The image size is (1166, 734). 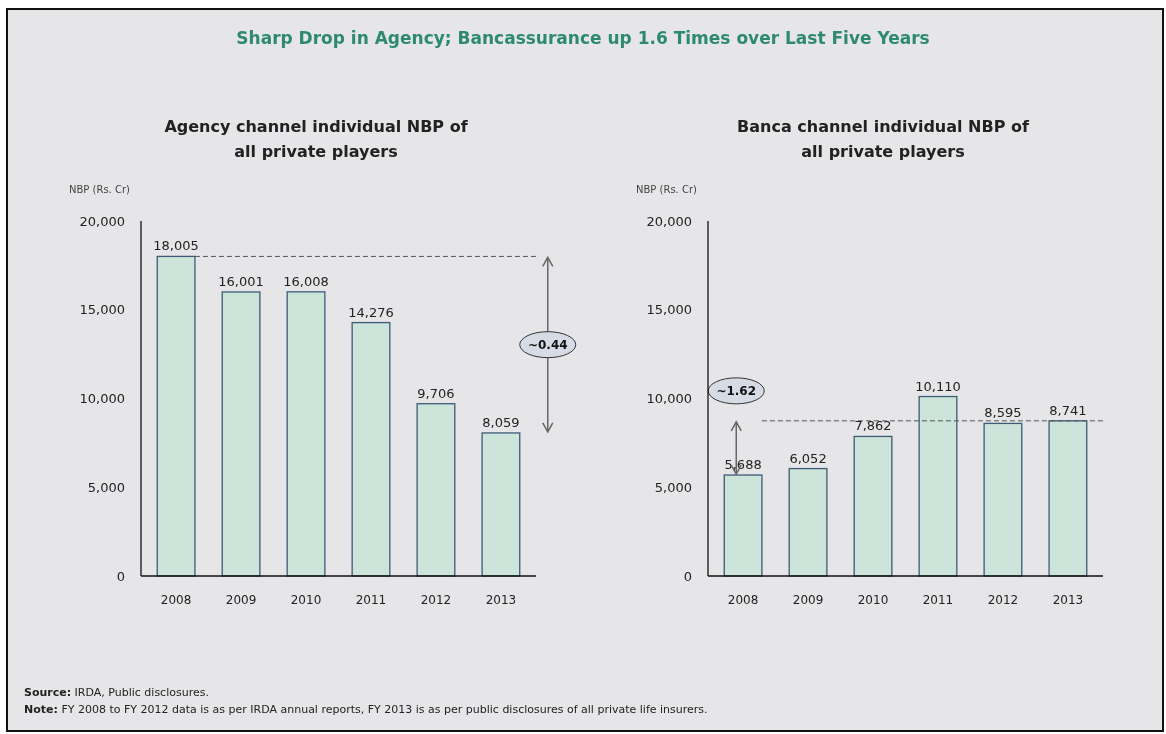 What do you see at coordinates (366, 709) in the screenshot?
I see `text: Note: FY 2008 to FY 2012 data is as per IRDA annual reports, FY 2013 is as per public disclosures of all private life insurers.` at bounding box center [366, 709].